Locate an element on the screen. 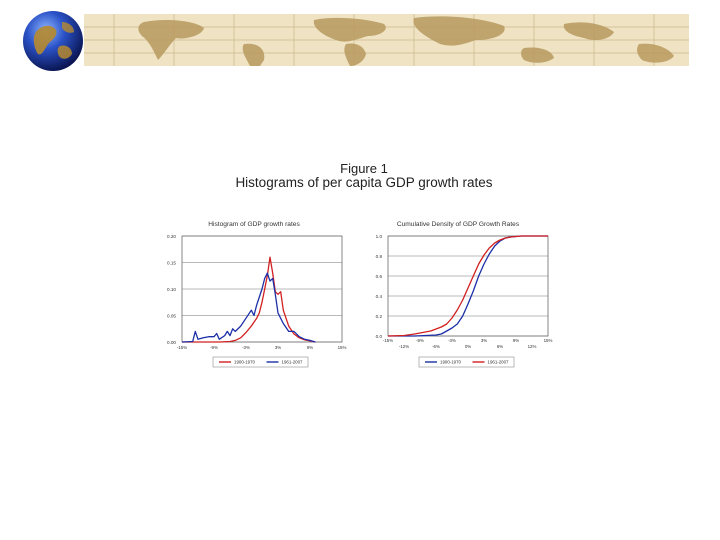 The image size is (720, 540). y-tick-label: 0.05 is located at coordinates (171, 316).